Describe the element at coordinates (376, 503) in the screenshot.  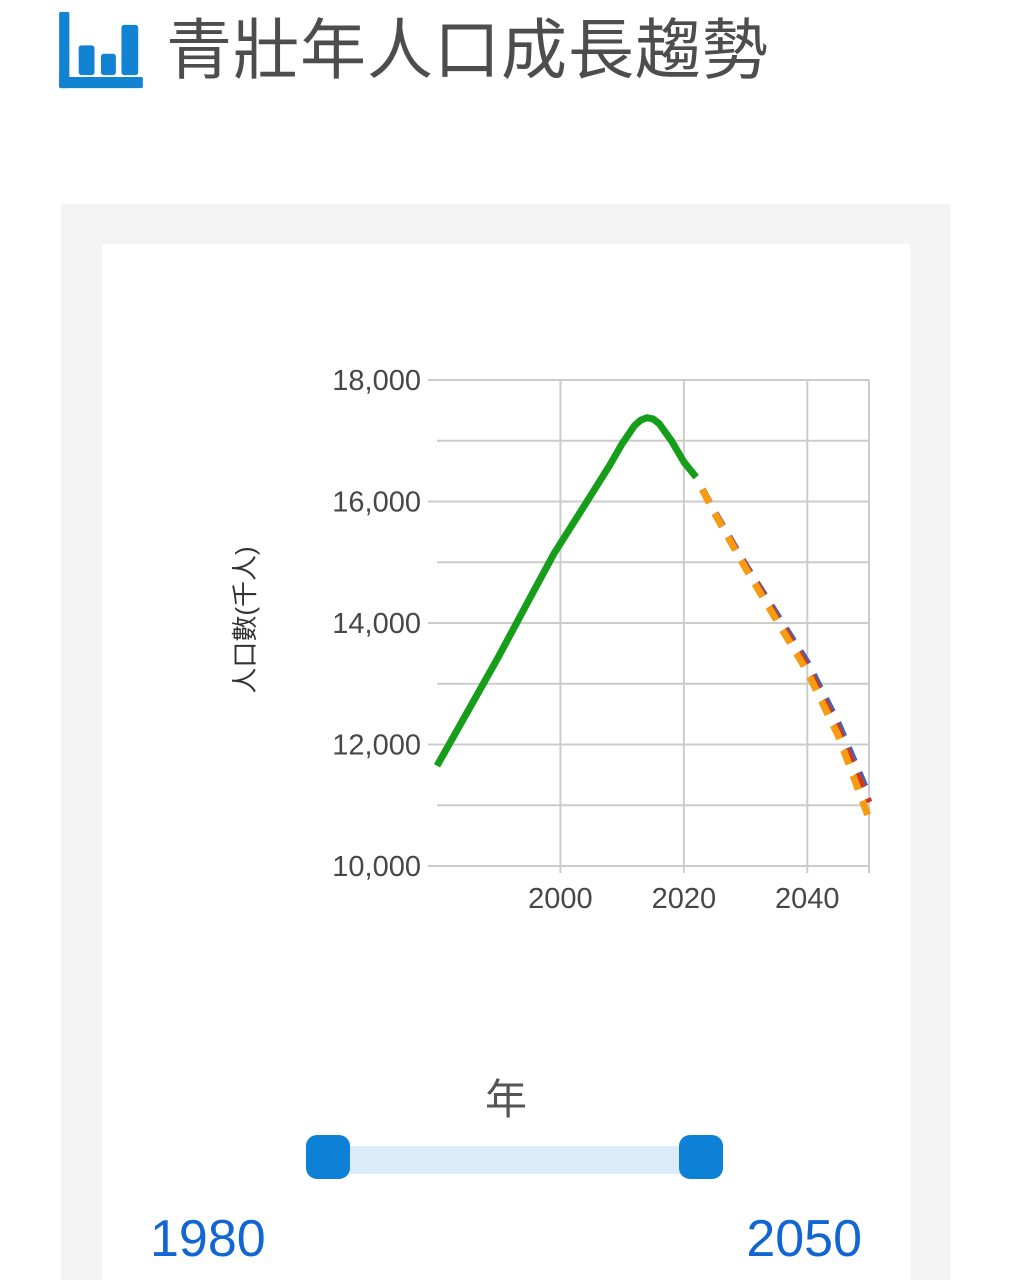
I see `svg-text: 16,000` at that location.